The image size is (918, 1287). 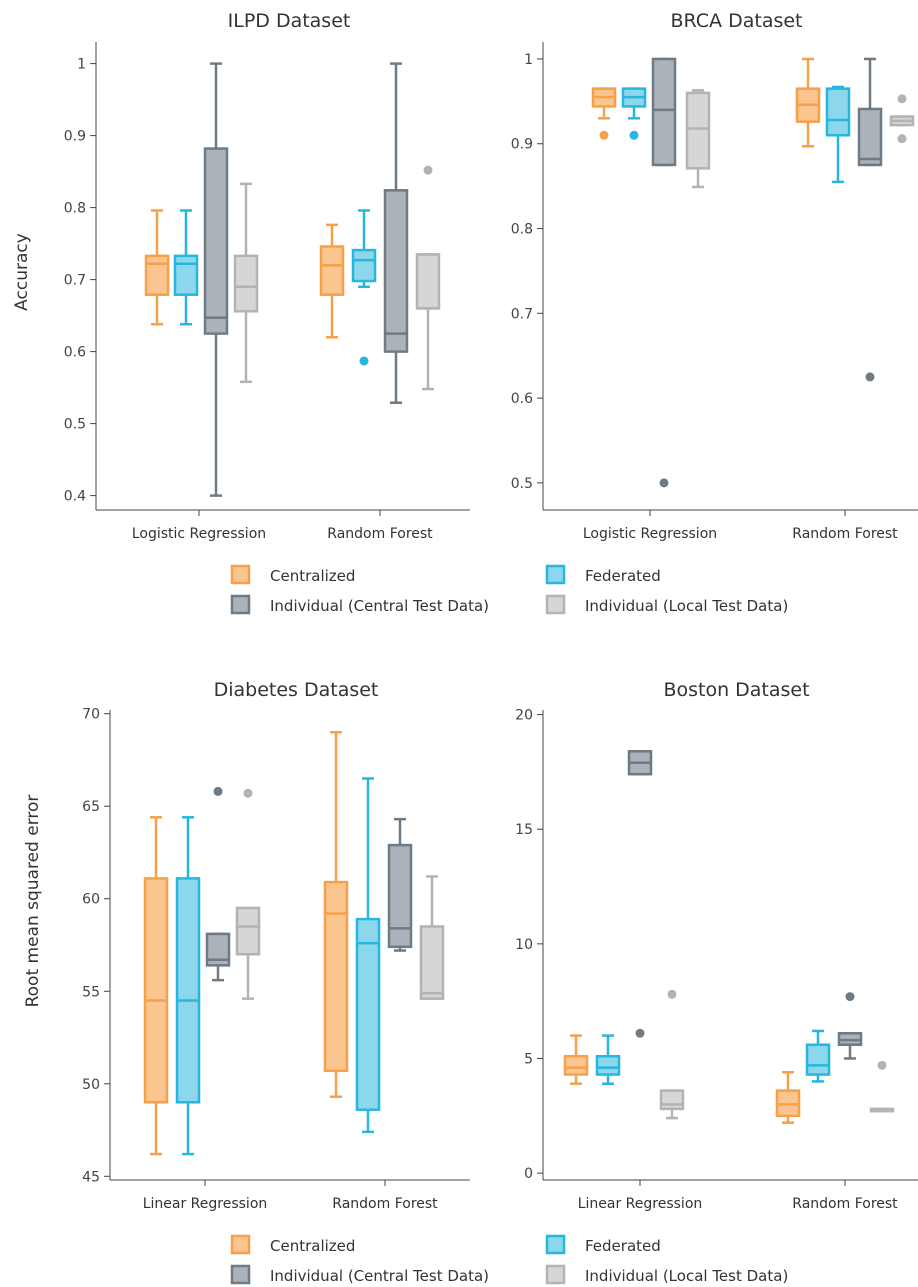 What do you see at coordinates (292, 1244) in the screenshot?
I see `legend-item-centralized: Centralized` at bounding box center [292, 1244].